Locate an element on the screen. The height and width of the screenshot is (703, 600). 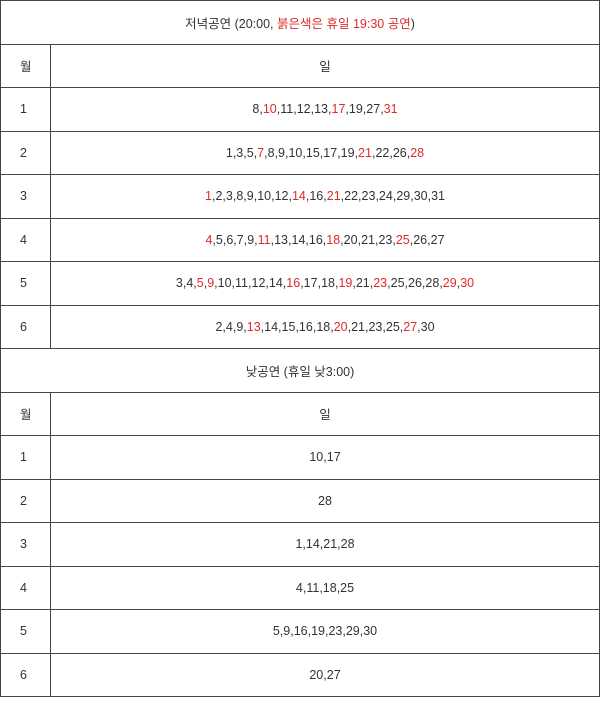
day: 25 is located at coordinates (397, 283).